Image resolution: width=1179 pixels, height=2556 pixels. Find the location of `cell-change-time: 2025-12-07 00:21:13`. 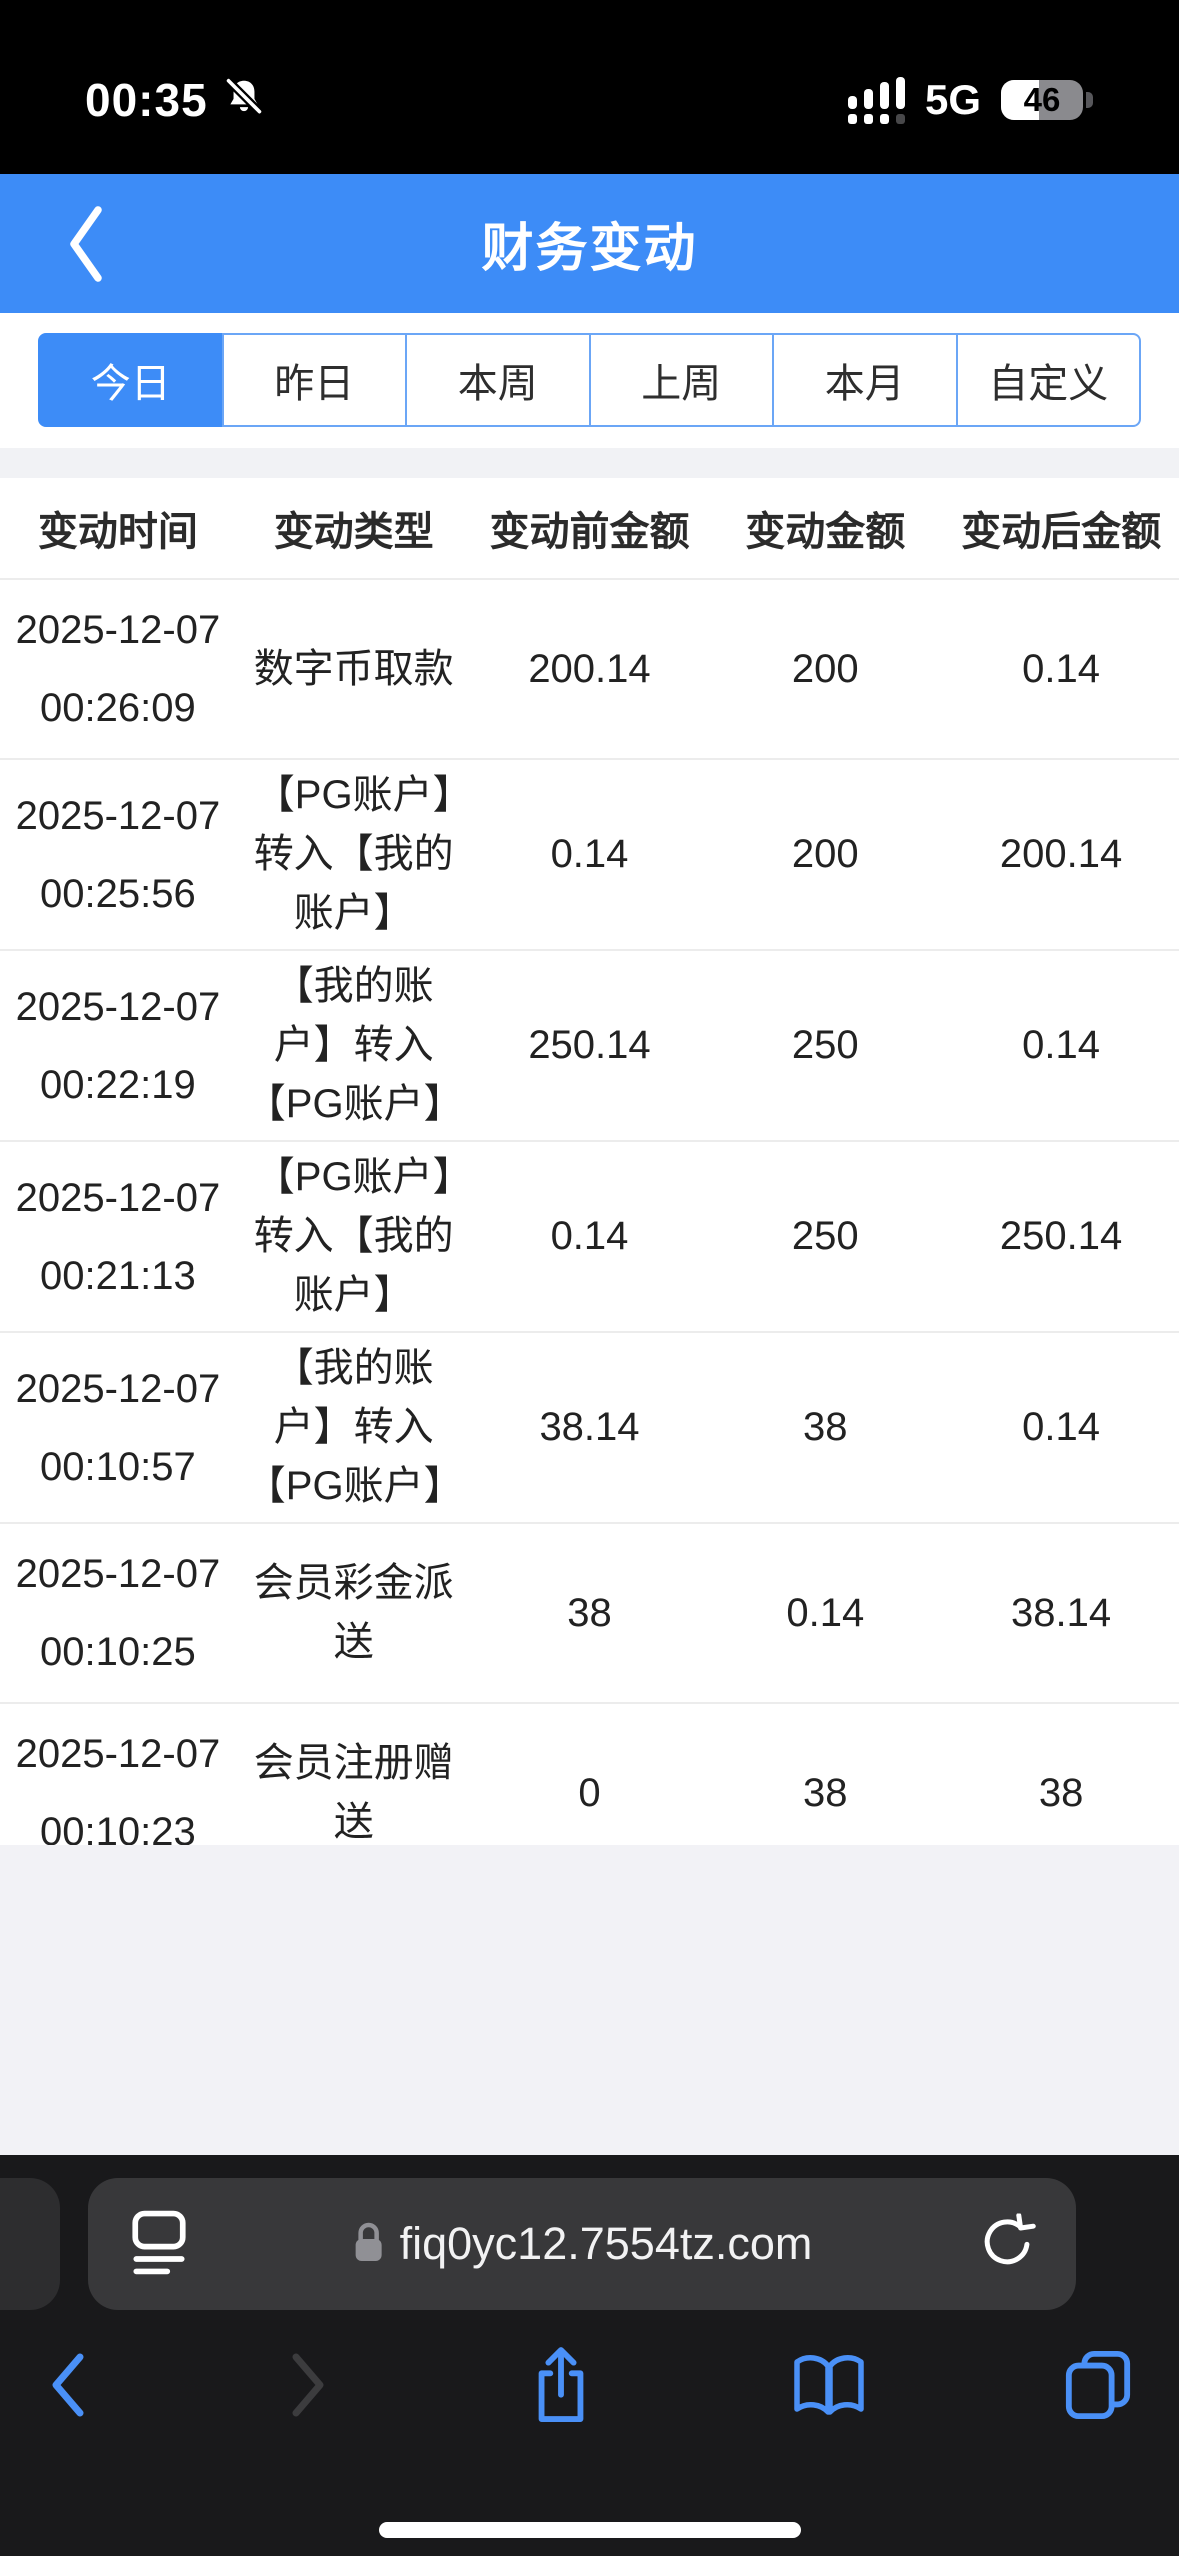

cell-change-time: 2025-12-07 00:21:13 is located at coordinates (118, 1237).